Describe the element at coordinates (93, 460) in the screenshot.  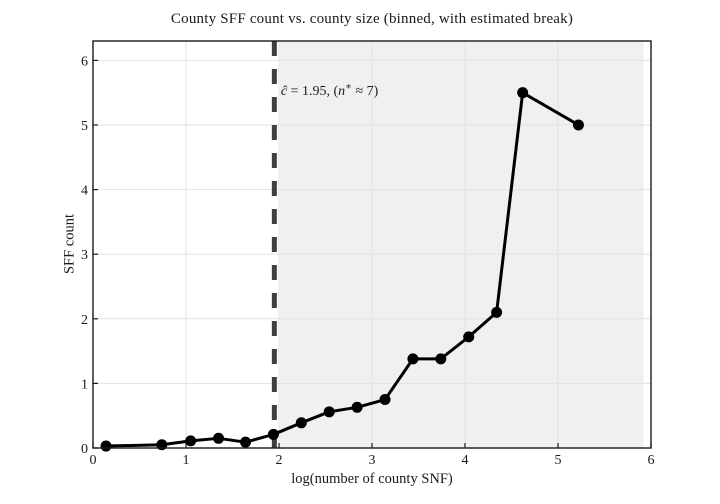
I see `x-tick-label: 0` at that location.